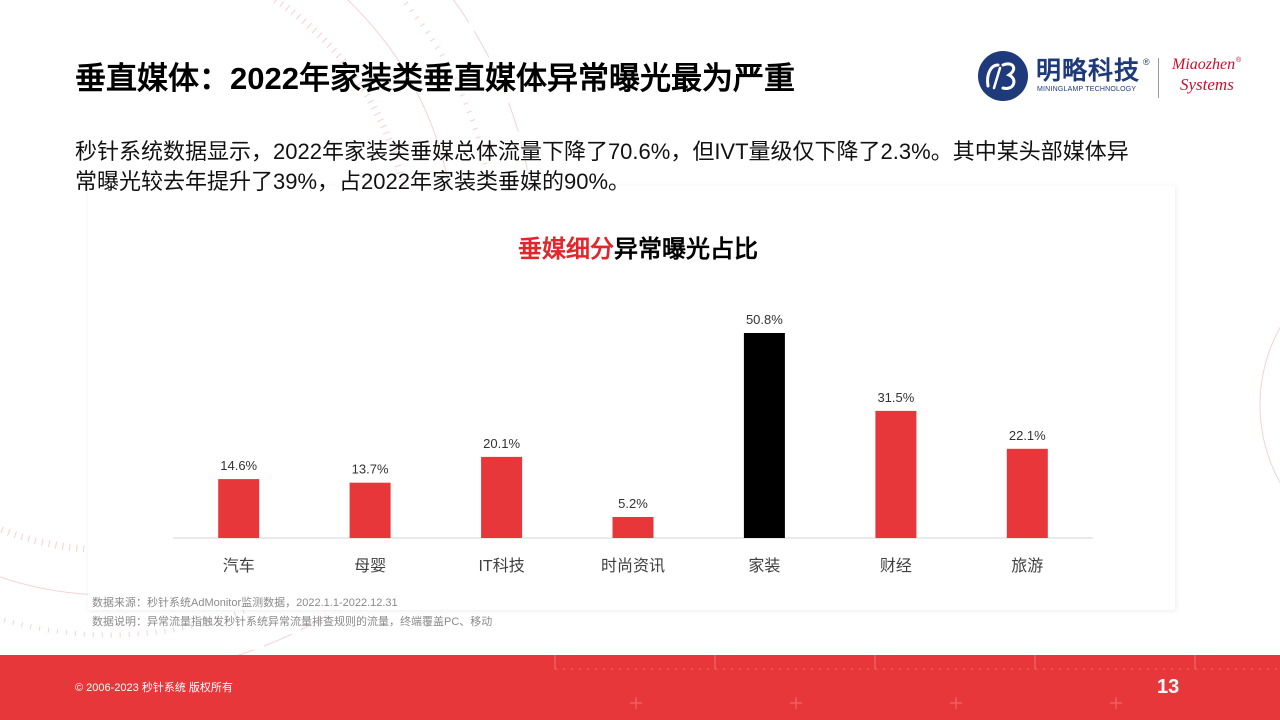  What do you see at coordinates (566, 249) in the screenshot?
I see `chart-title-highlight: 垂媒细分` at bounding box center [566, 249].